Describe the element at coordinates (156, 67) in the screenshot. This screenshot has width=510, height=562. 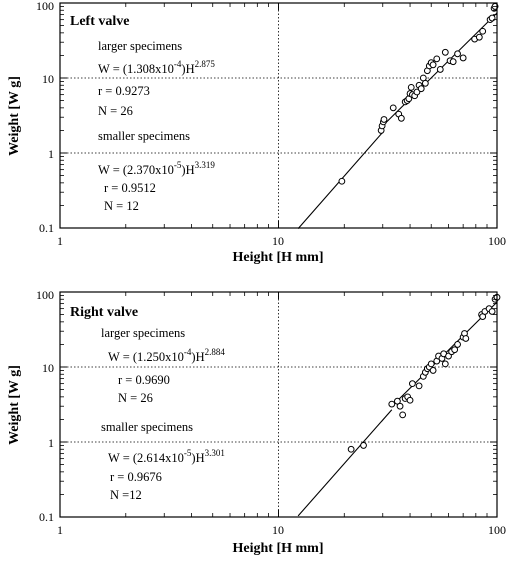
I see `left-larger-equation: W = (1.308x10-4)H2.875` at that location.